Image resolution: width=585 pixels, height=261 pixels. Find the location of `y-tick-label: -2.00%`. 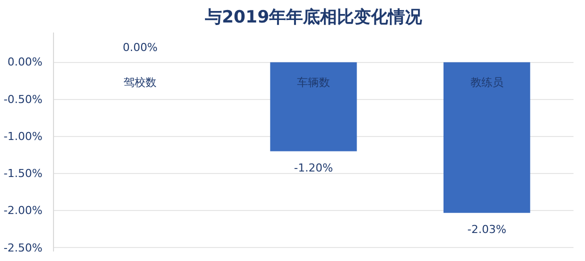

y-tick-label: -2.00% is located at coordinates (23, 211).